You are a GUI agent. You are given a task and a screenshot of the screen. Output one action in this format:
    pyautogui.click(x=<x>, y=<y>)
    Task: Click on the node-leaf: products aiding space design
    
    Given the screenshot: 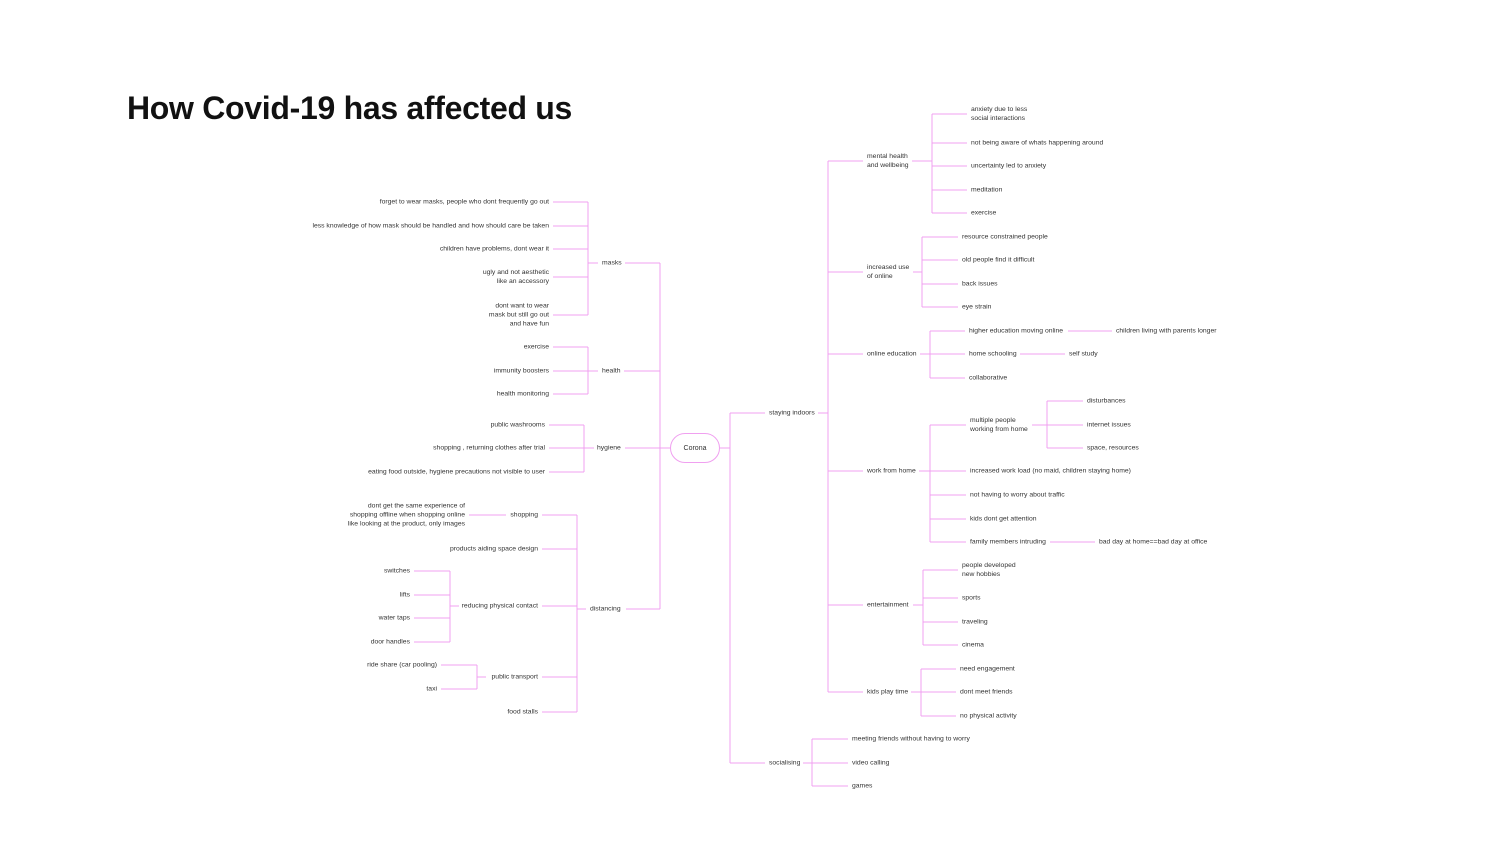 What is the action you would take?
    pyautogui.click(x=493, y=549)
    